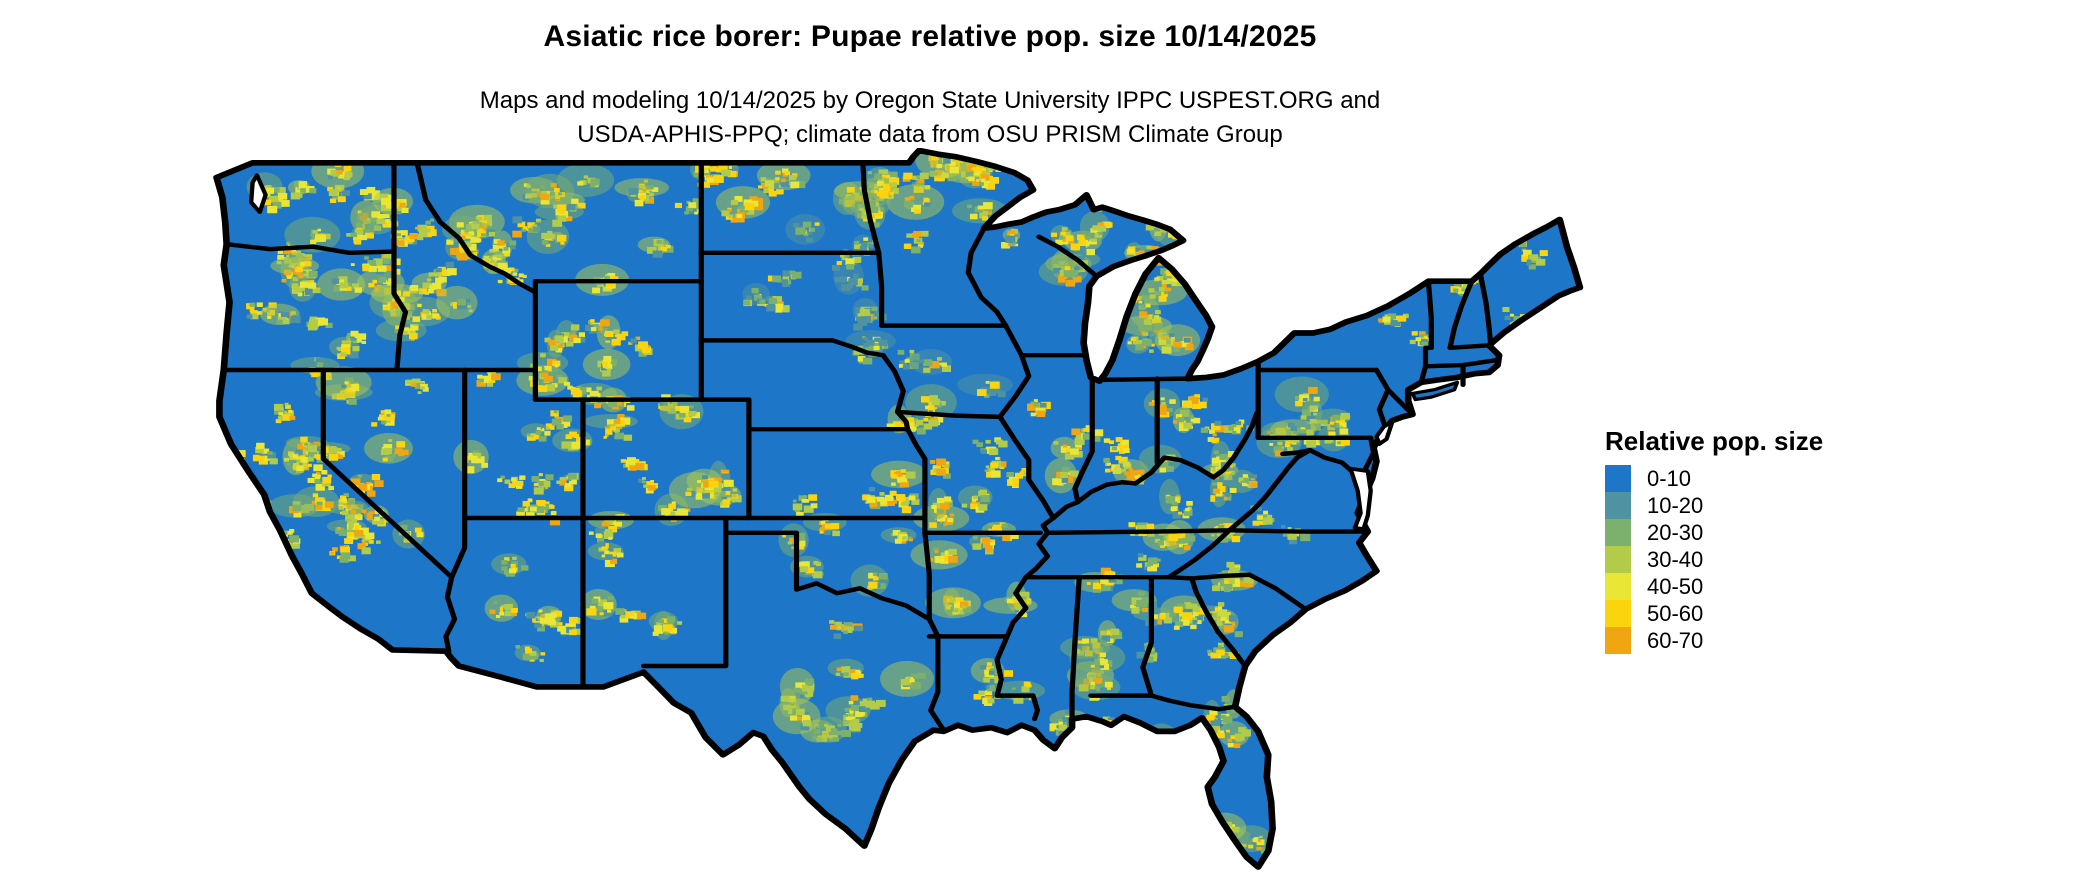 This screenshot has height=892, width=2100. What do you see at coordinates (1669, 478) in the screenshot?
I see `legend-label: 0-10` at bounding box center [1669, 478].